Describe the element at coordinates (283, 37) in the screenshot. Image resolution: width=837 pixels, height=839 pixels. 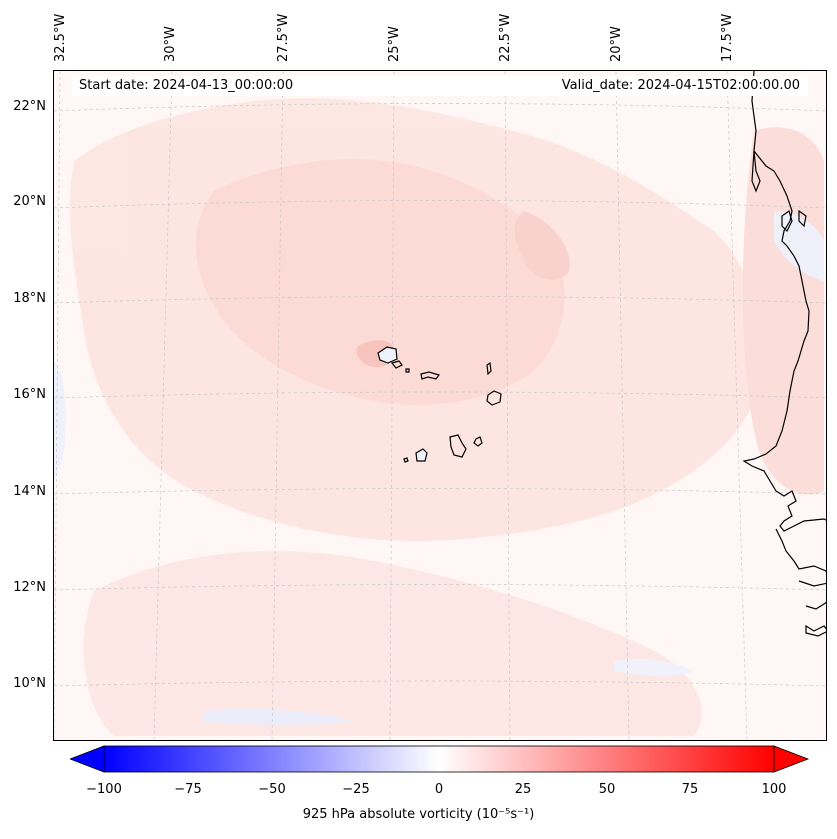
I see `lon-label-27-5w: 27.5°W` at that location.